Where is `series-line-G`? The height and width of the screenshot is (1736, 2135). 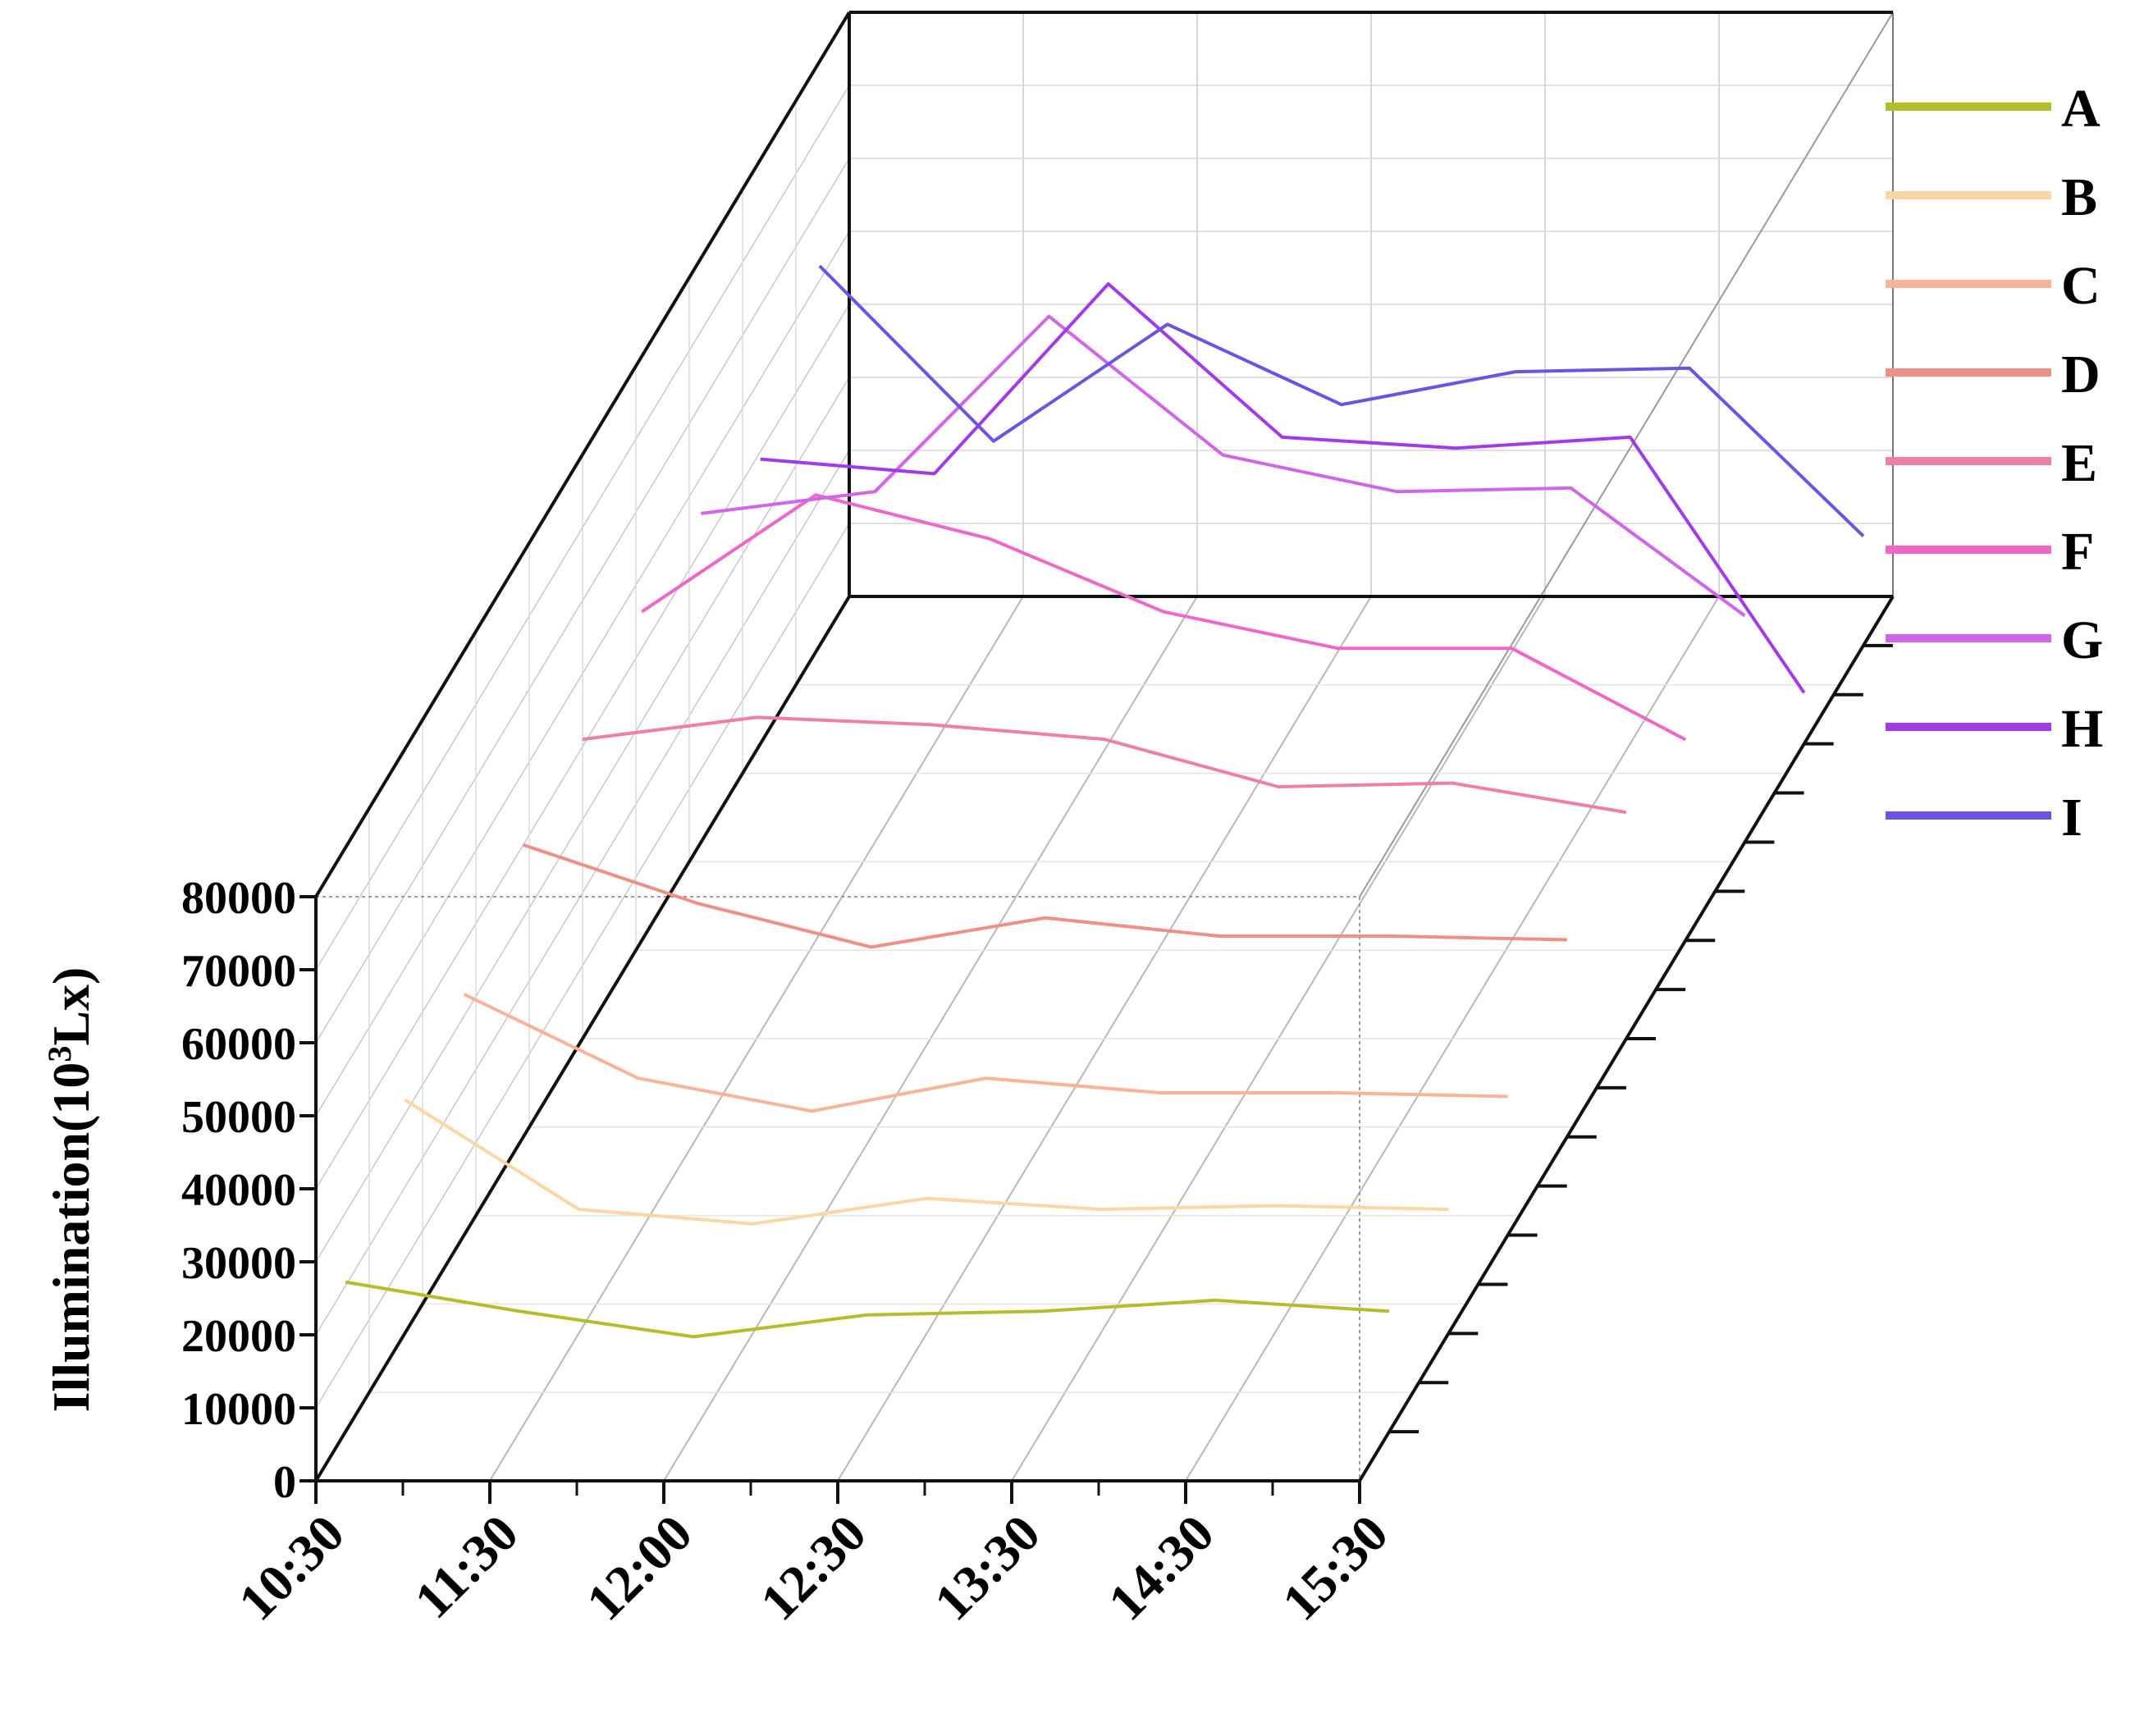 series-line-G is located at coordinates (1223, 466).